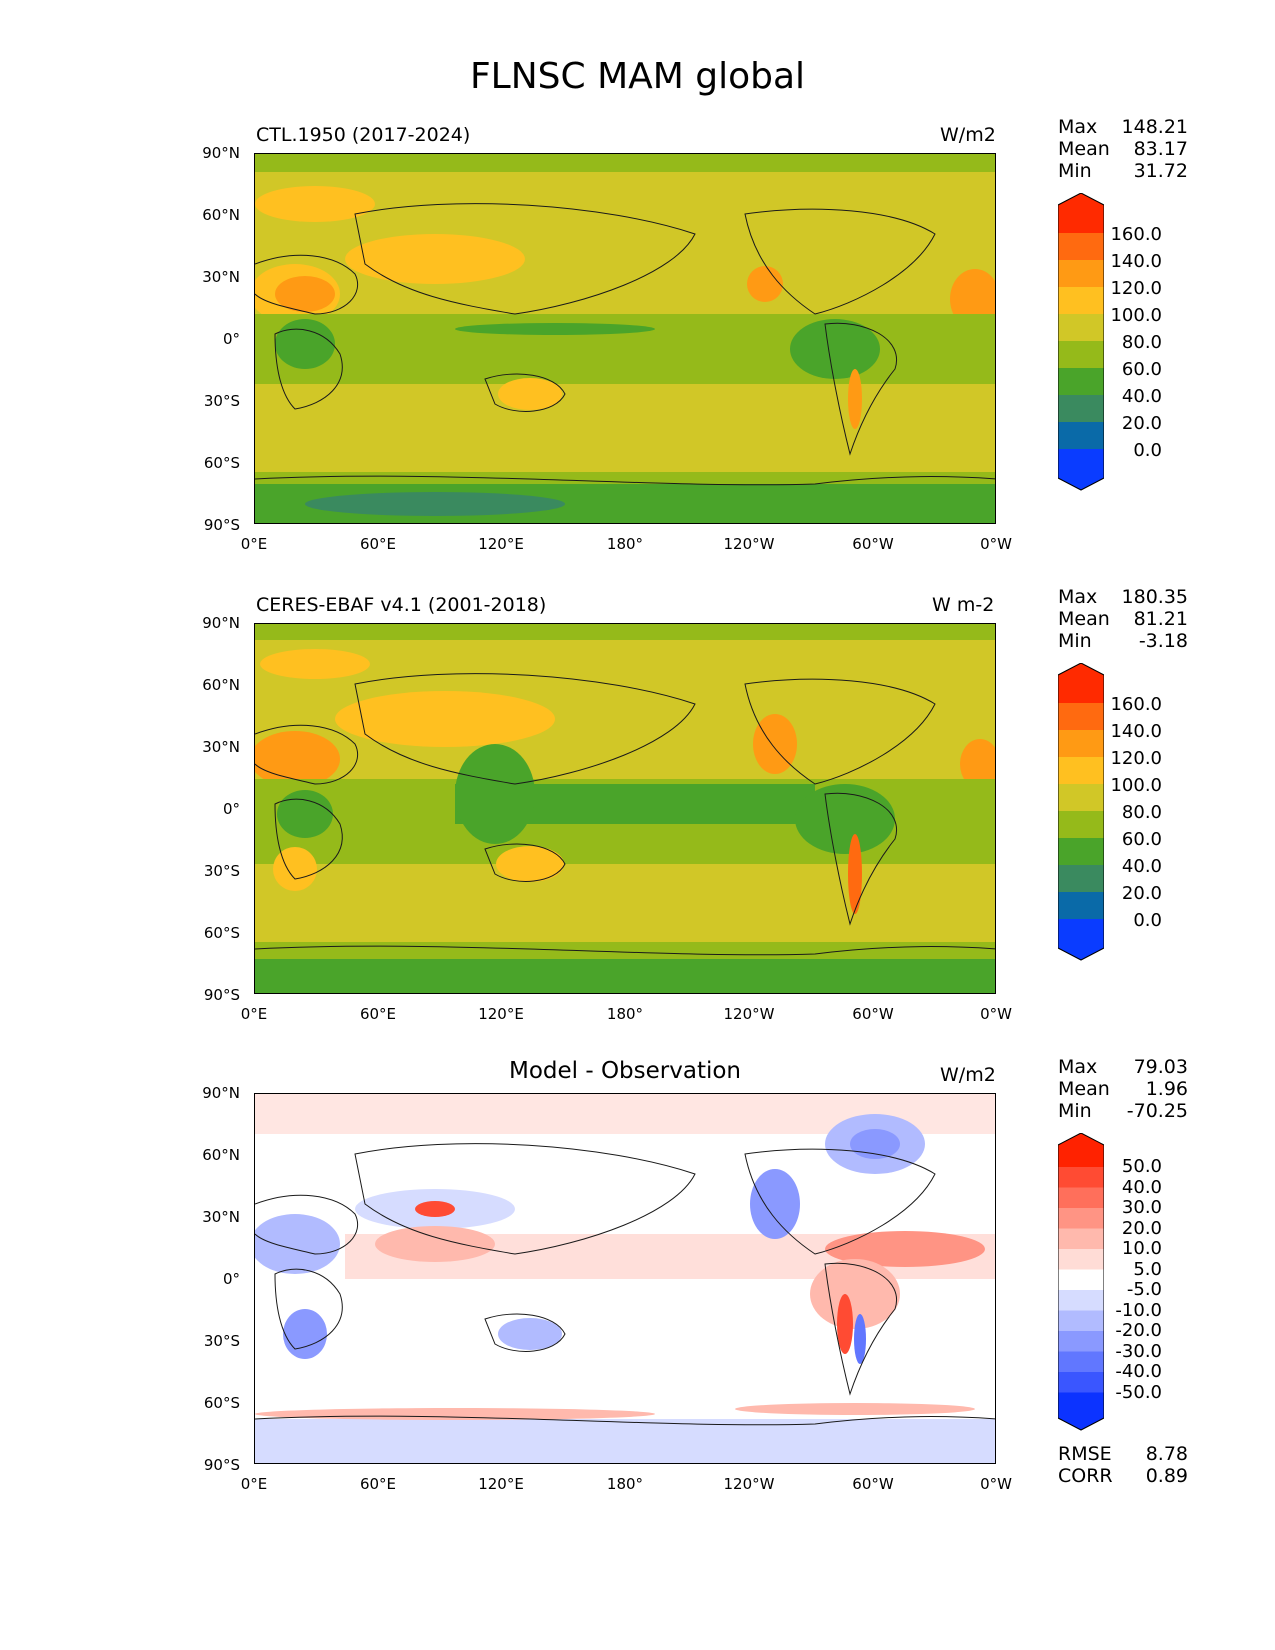  What do you see at coordinates (1147, 1269) in the screenshot?
I see `colorbar-label: 5.0` at bounding box center [1147, 1269].